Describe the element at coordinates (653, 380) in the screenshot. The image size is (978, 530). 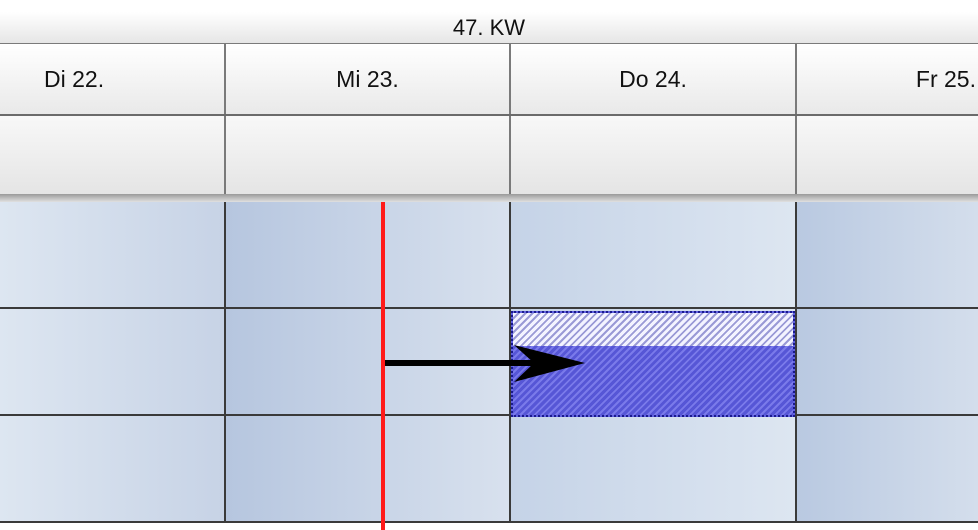
I see `task-bar-body` at that location.